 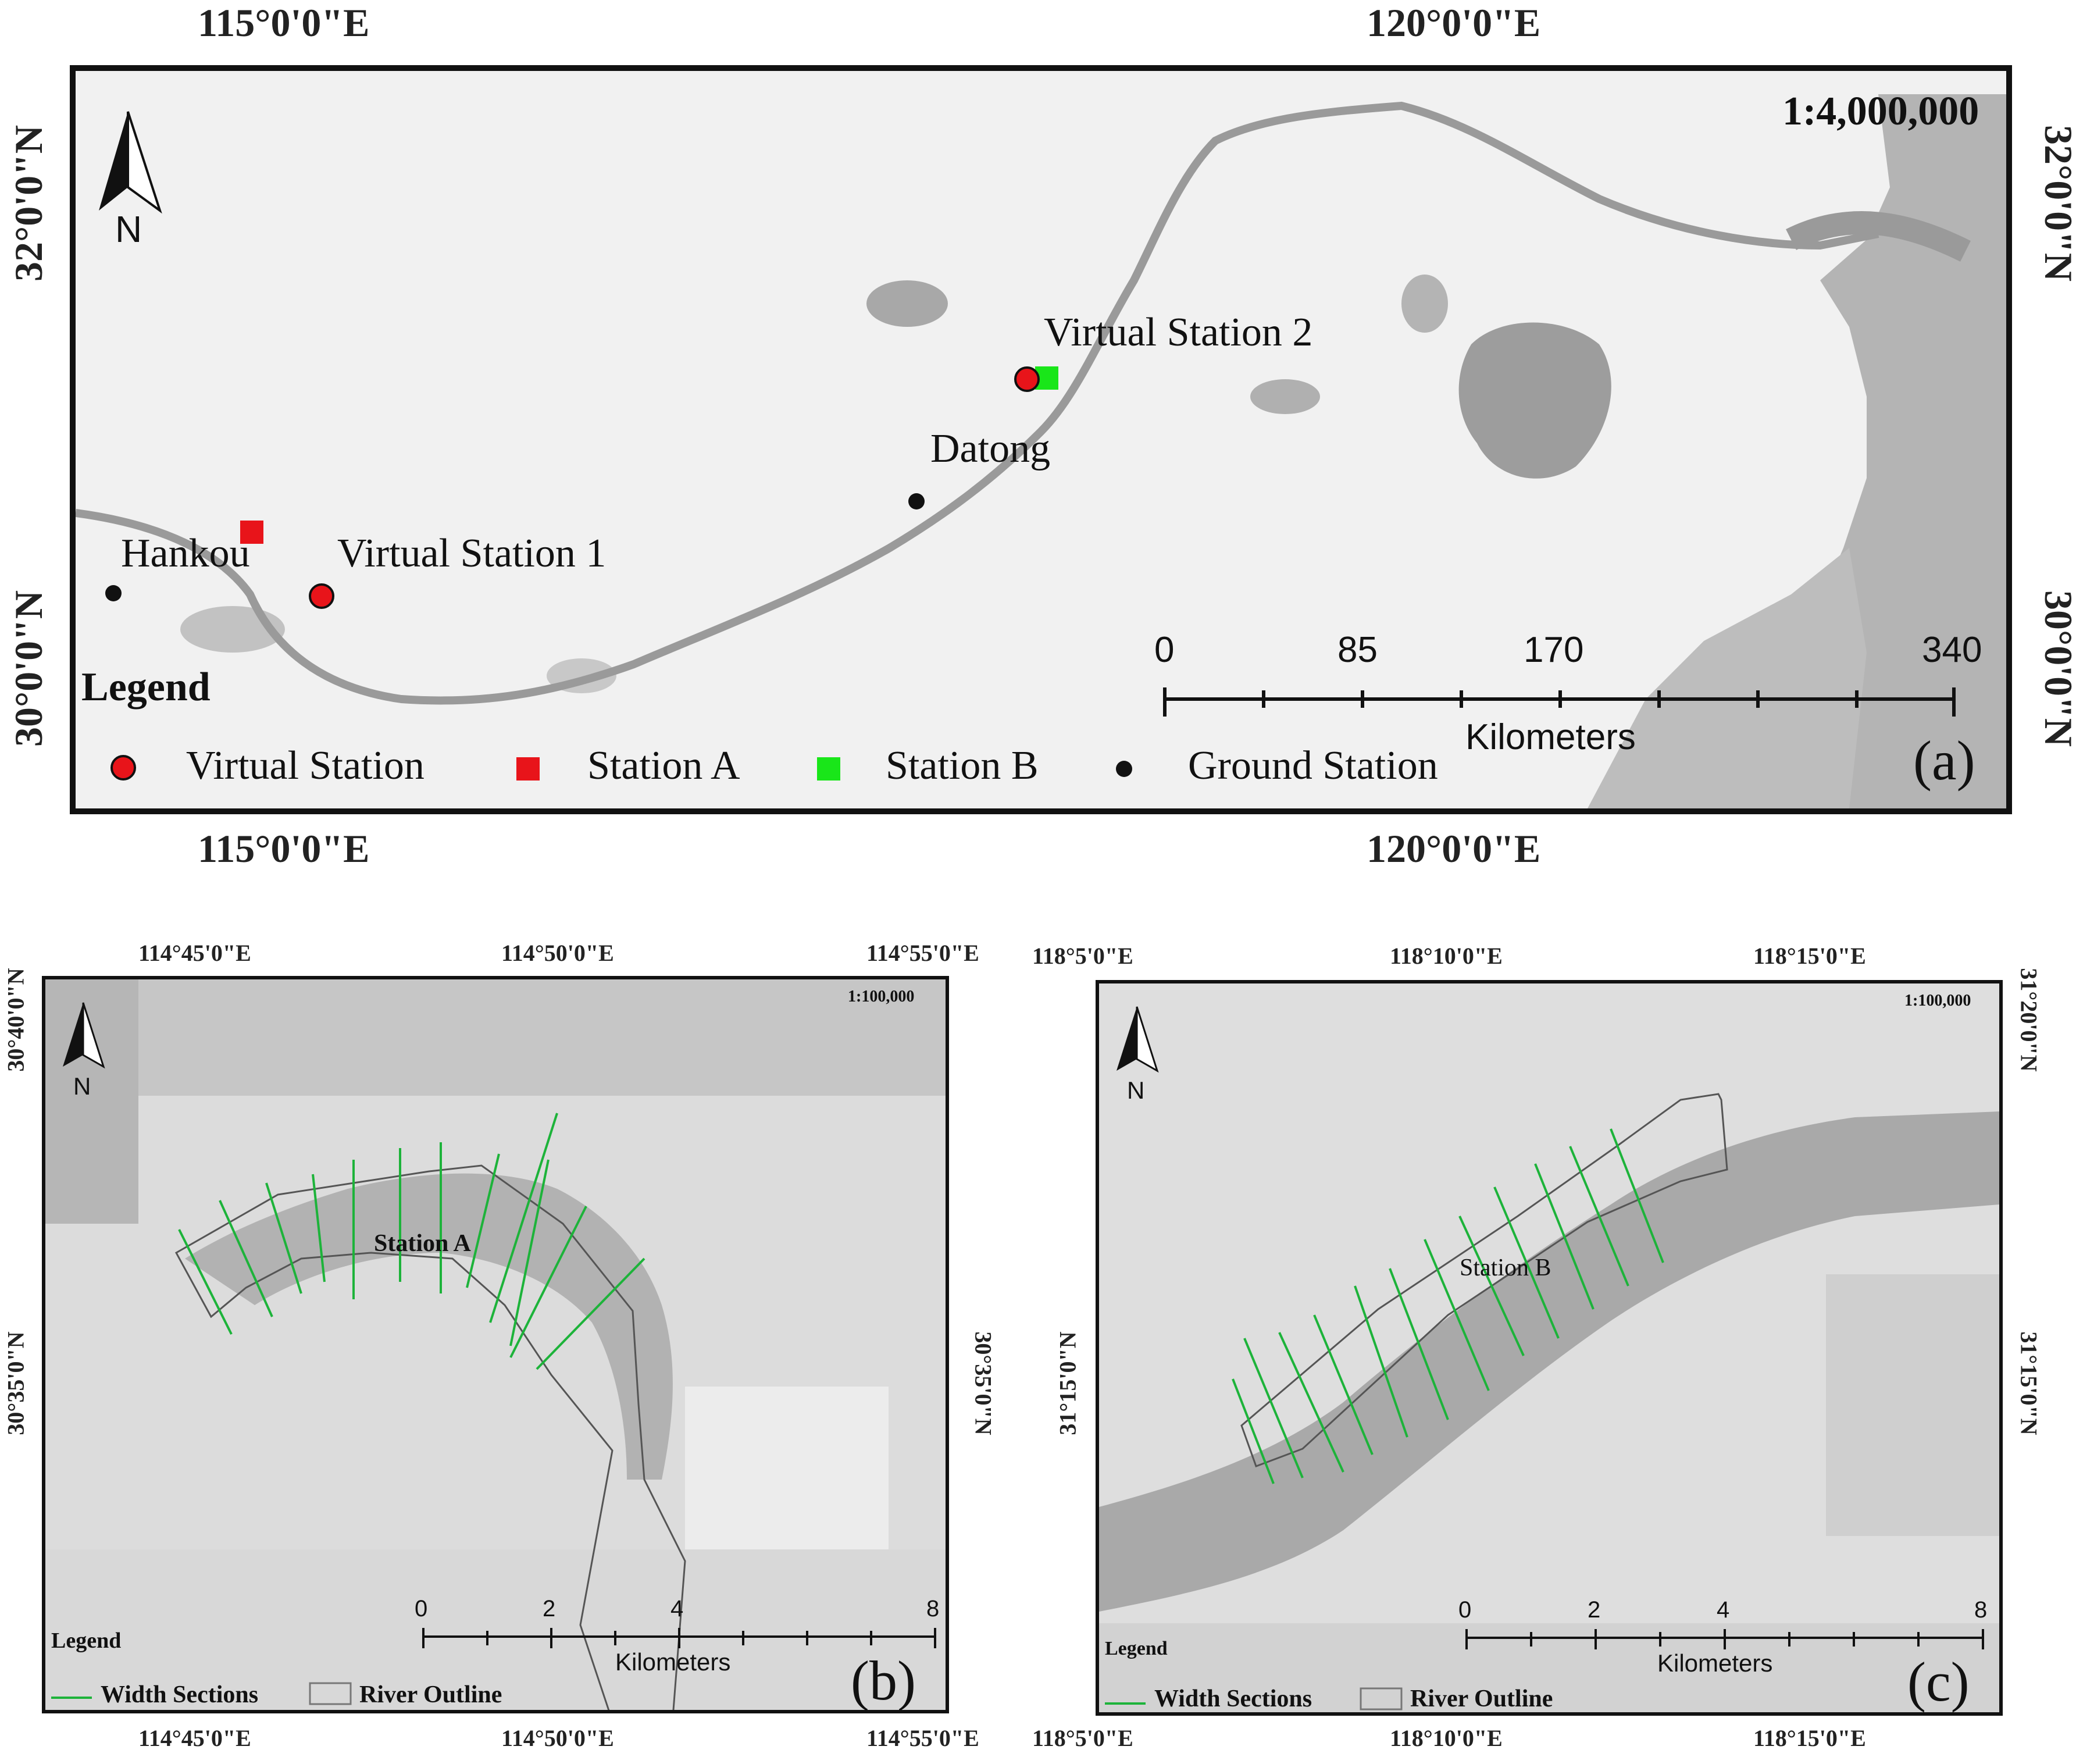 I want to click on c-lon-top-3: 118°15'0"E, so click(x=1809, y=956).